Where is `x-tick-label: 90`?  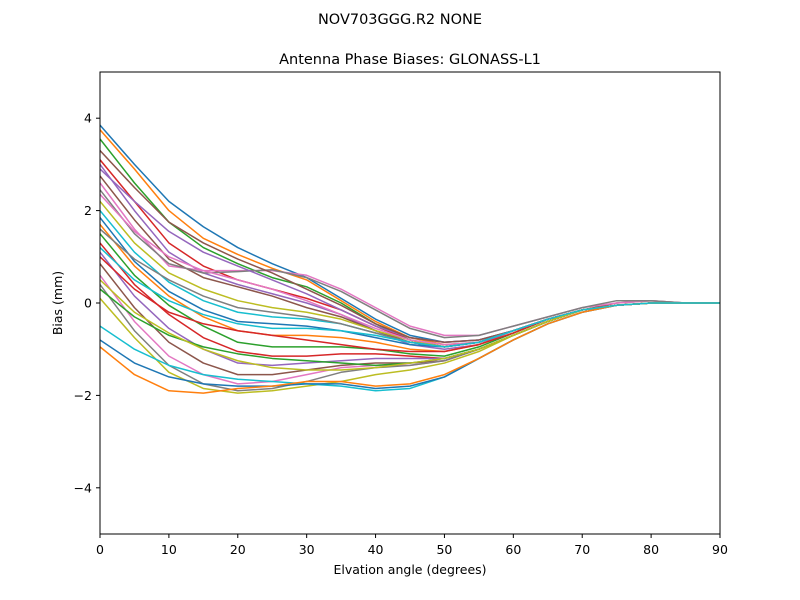 x-tick-label: 90 is located at coordinates (720, 549).